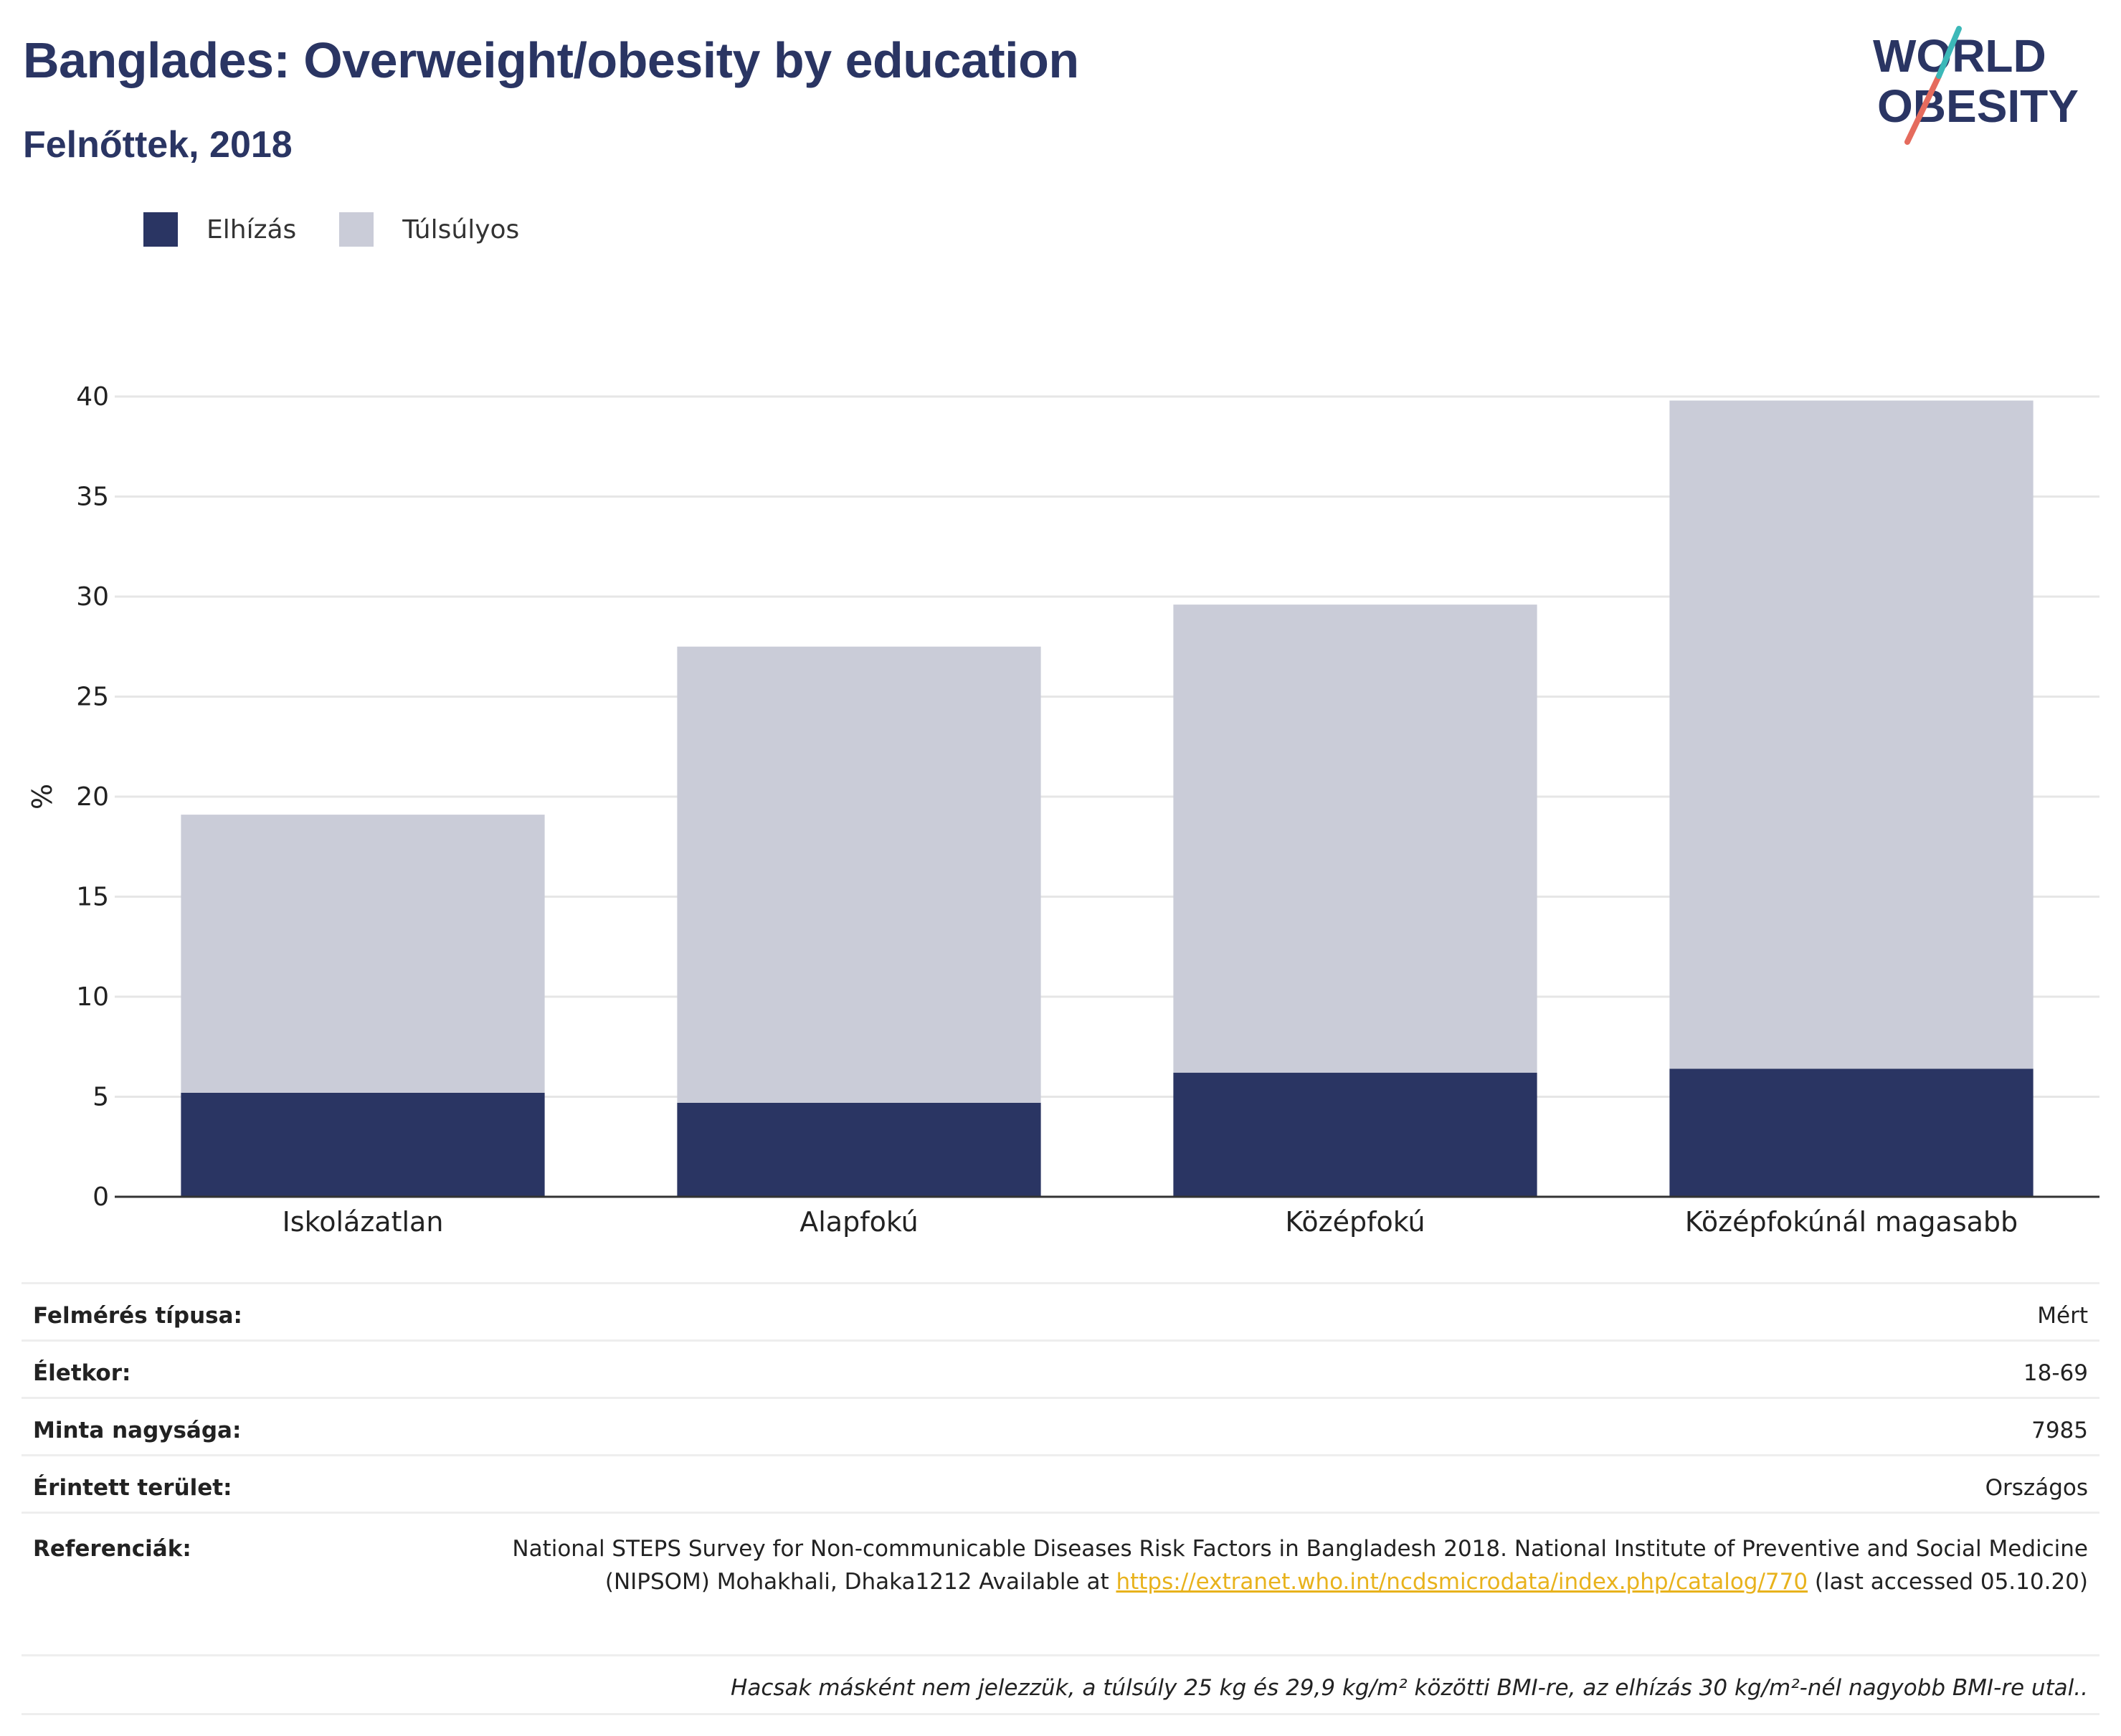 This screenshot has width=2121, height=1736. I want to click on x-tick-label: Középfokú, so click(1355, 1222).